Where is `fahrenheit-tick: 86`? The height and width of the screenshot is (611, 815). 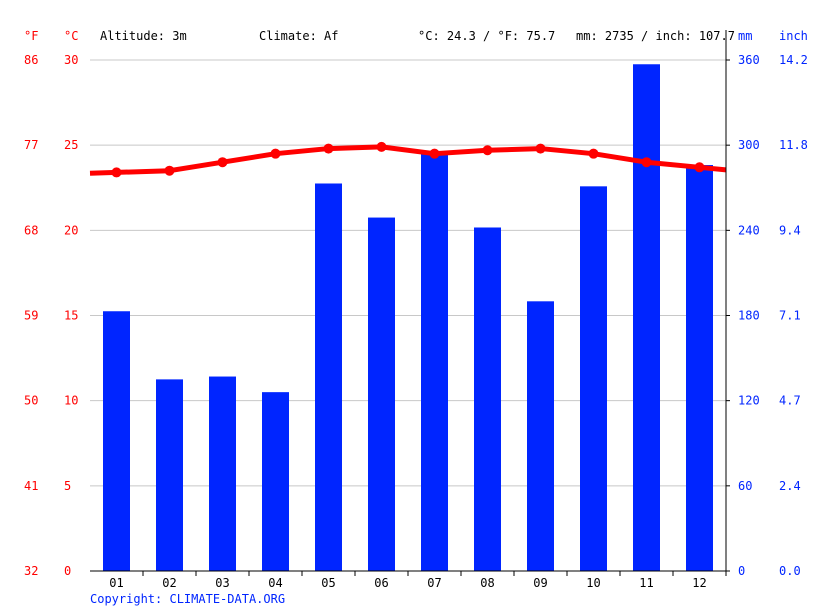
fahrenheit-tick: 86 is located at coordinates (31, 60).